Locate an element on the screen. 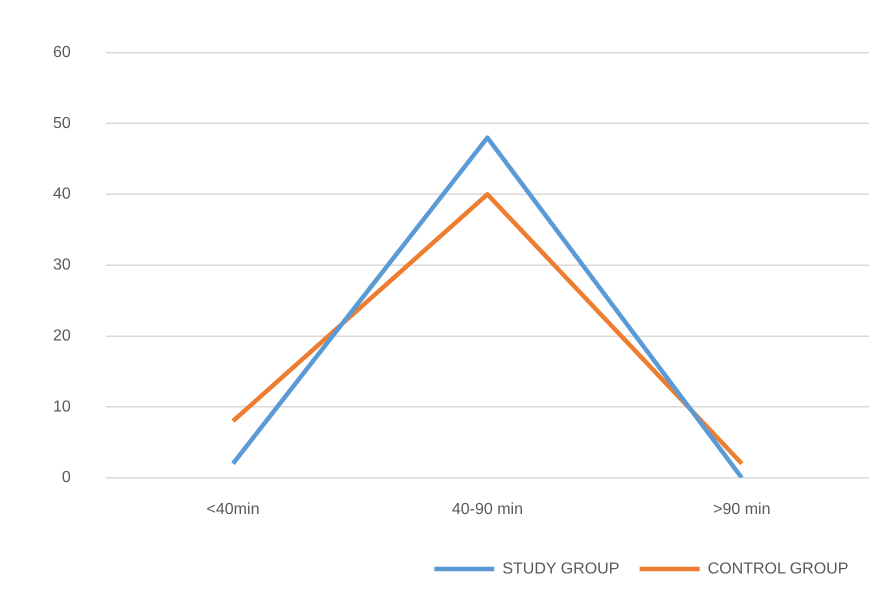 The width and height of the screenshot is (882, 595). y-tick-label: 10 is located at coordinates (62, 407).